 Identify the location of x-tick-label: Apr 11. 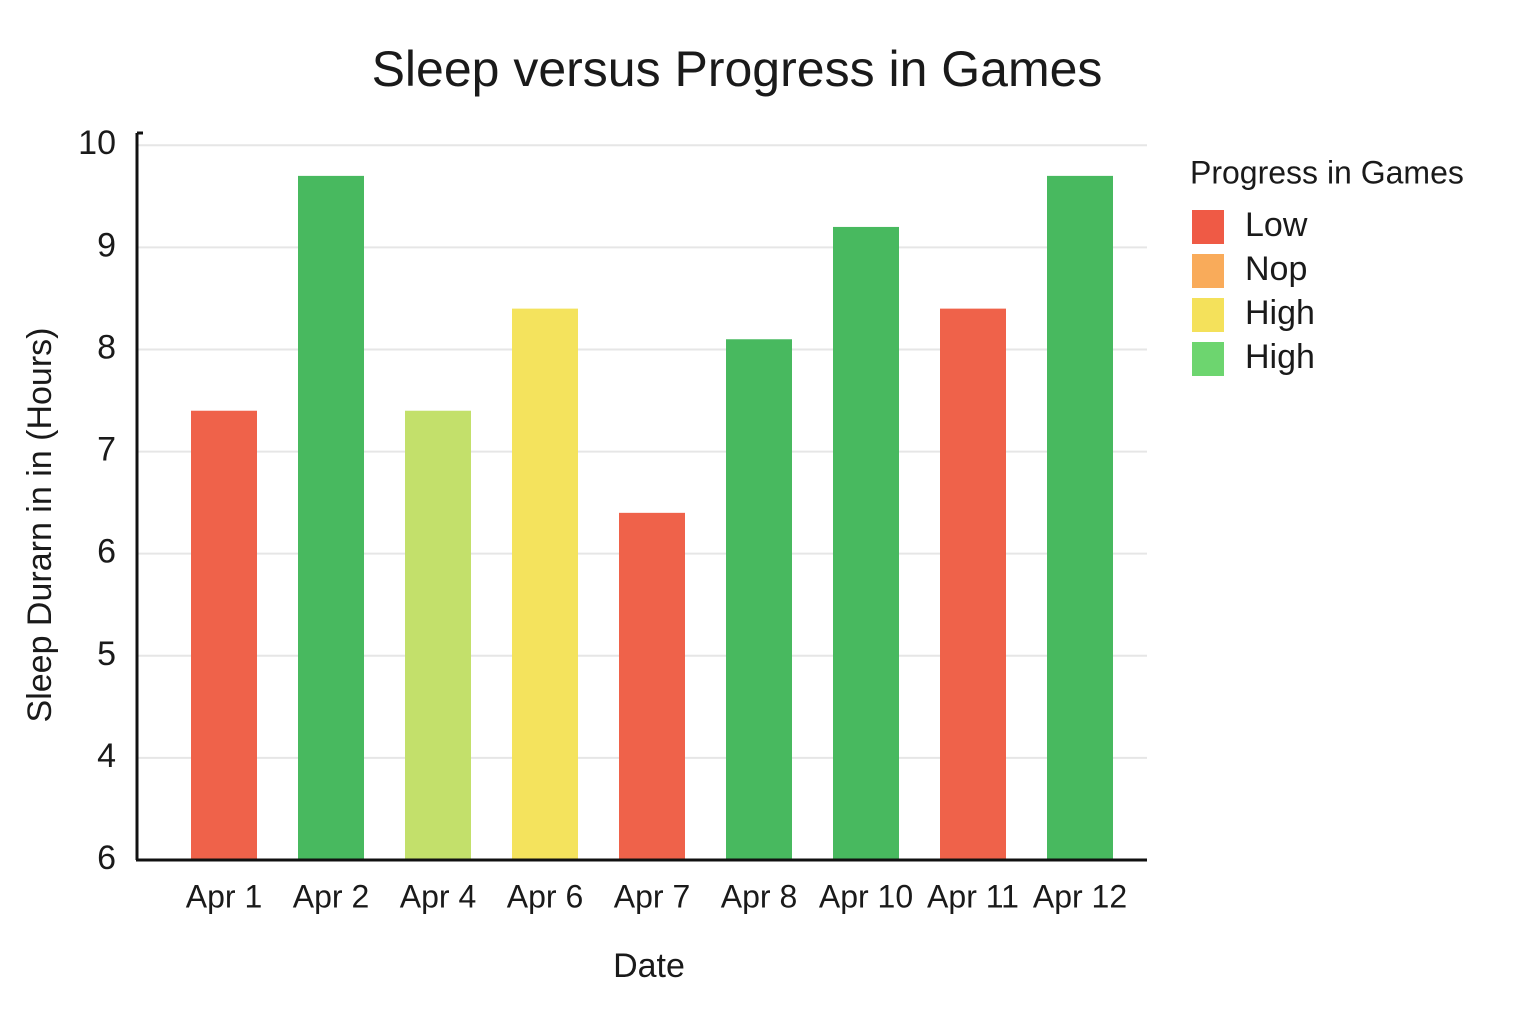
(973, 896).